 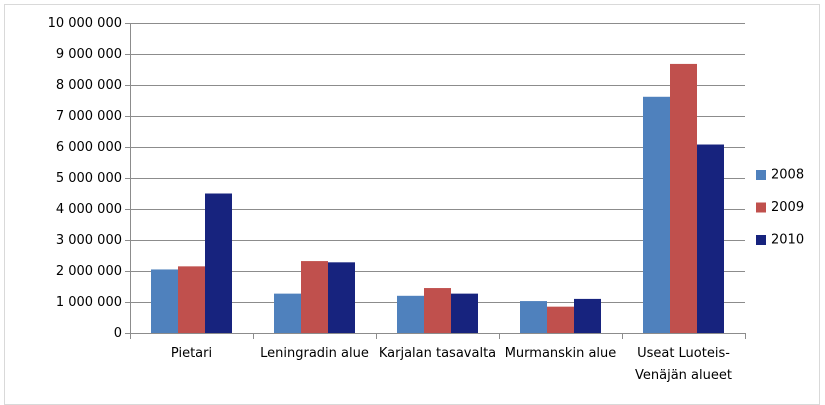 What do you see at coordinates (89, 302) in the screenshot?
I see `y-tick-label: 1 000 000` at bounding box center [89, 302].